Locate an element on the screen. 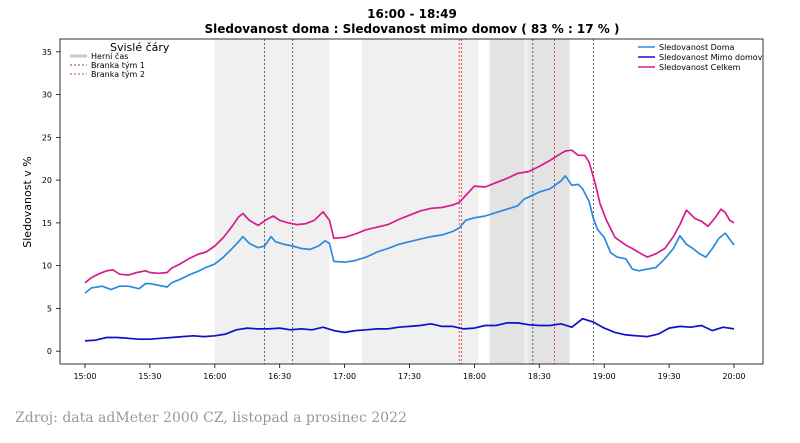 The height and width of the screenshot is (443, 800). y-tick-label-5: 5 is located at coordinates (49, 308).